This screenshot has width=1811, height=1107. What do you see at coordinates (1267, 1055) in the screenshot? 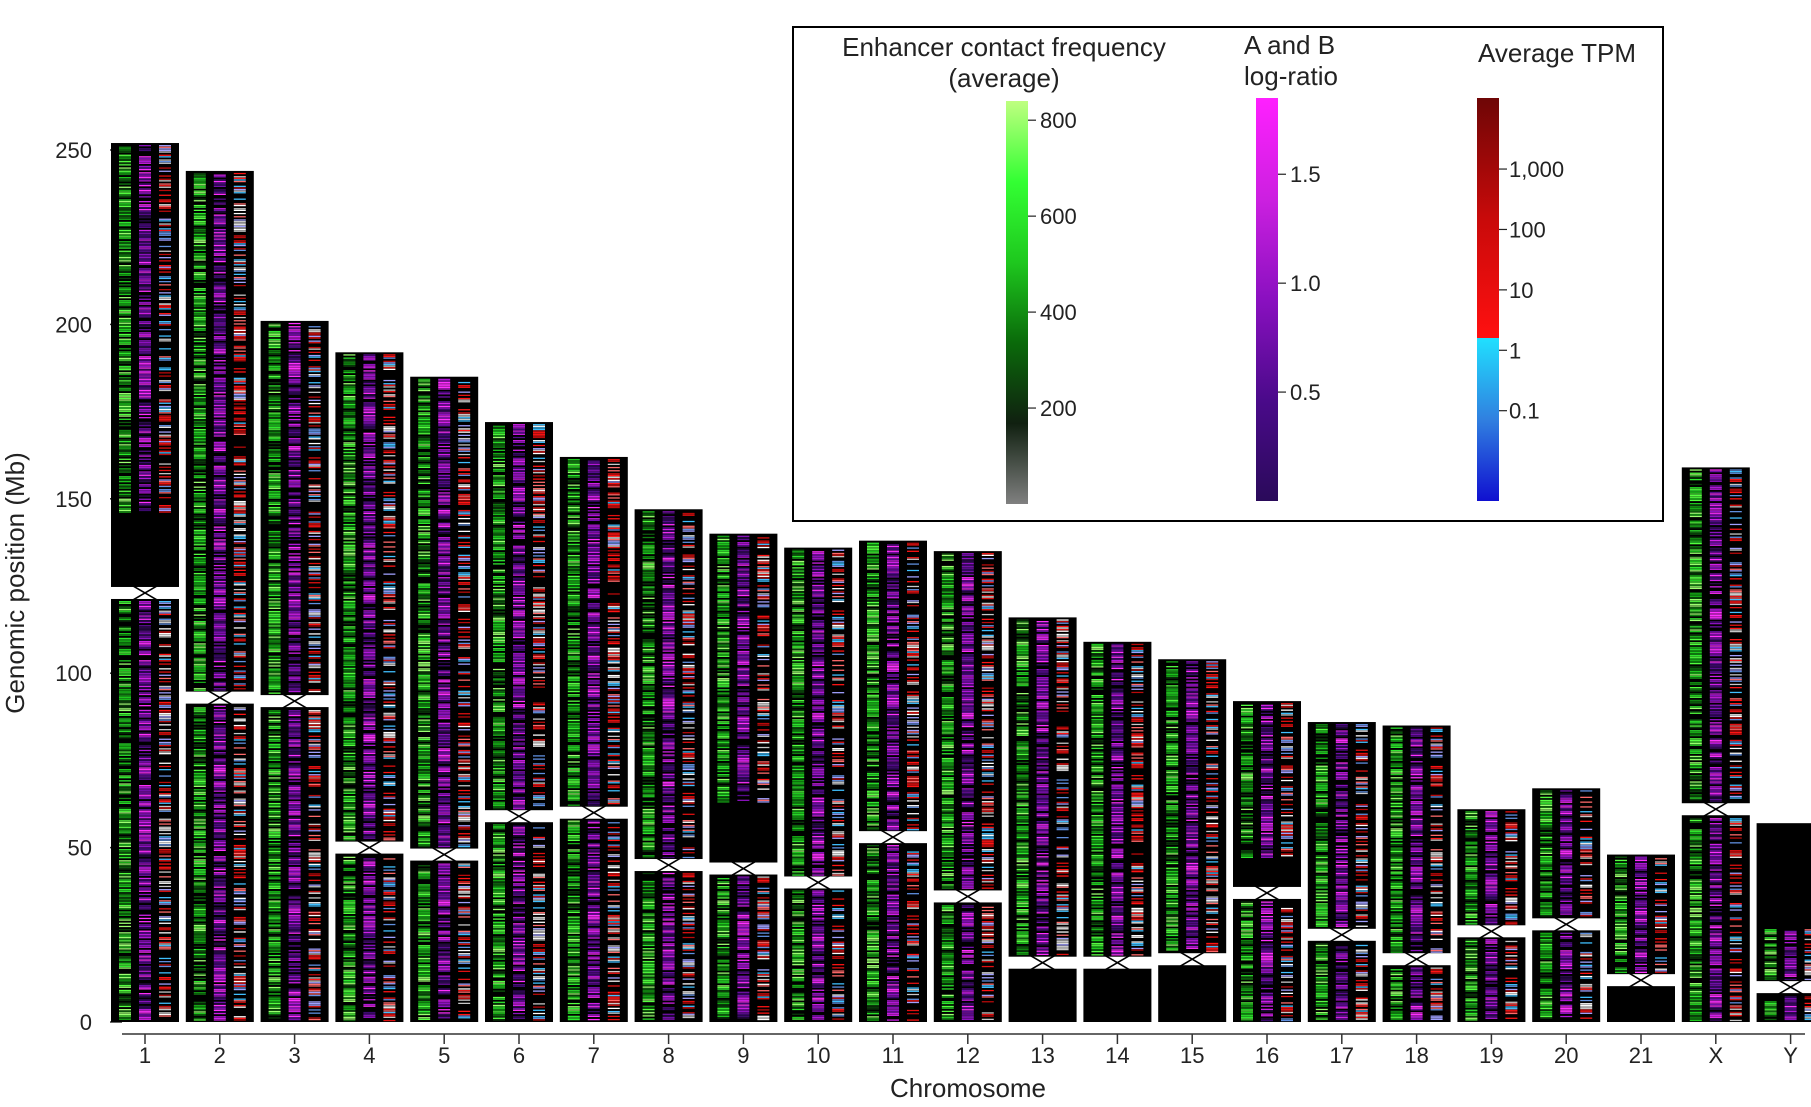
I see `x-tick-label: 16` at bounding box center [1267, 1055].